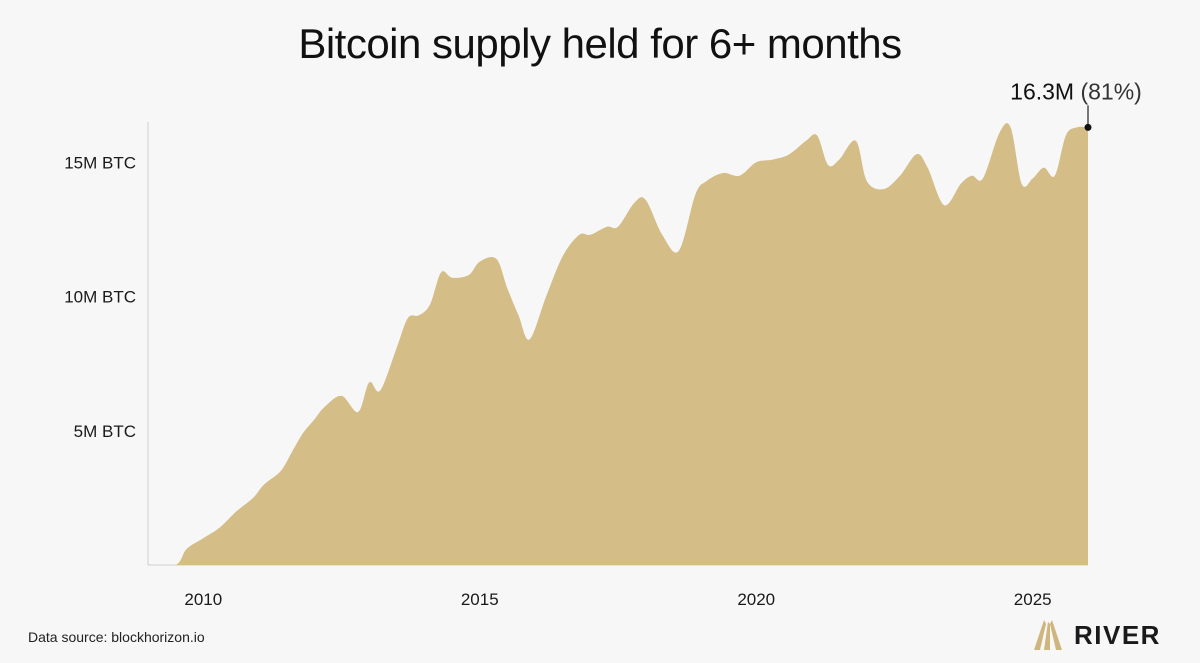 The height and width of the screenshot is (663, 1200). I want to click on annotation-label: 16.3M (81%), so click(1076, 91).